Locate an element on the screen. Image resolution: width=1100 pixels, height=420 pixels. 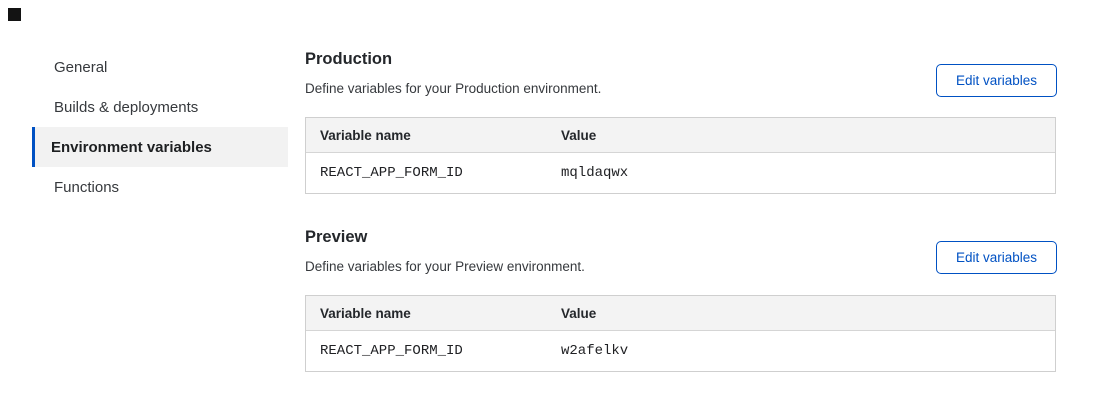
production-section-title: Production is located at coordinates (349, 59).